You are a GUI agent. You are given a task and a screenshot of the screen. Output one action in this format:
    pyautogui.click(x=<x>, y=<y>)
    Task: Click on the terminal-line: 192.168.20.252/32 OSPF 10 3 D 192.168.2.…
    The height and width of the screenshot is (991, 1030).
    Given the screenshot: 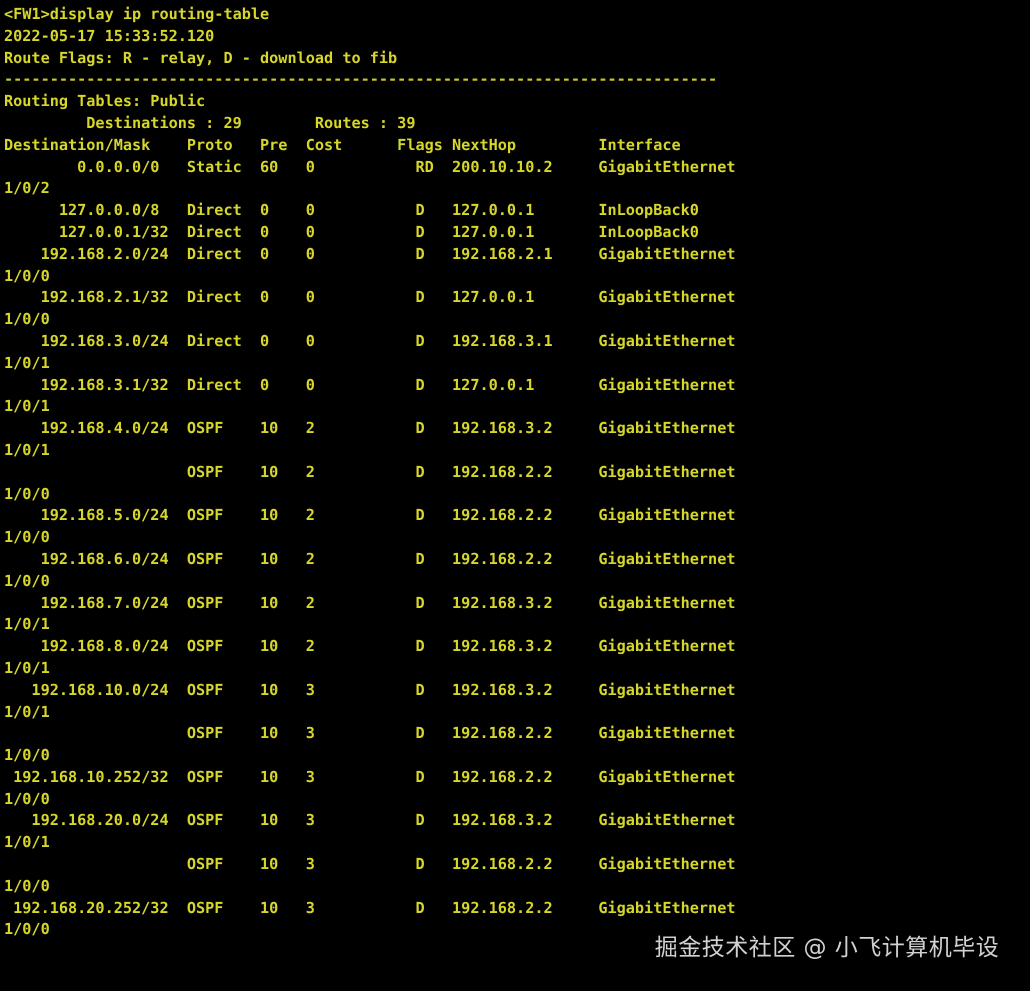 What is the action you would take?
    pyautogui.click(x=370, y=907)
    